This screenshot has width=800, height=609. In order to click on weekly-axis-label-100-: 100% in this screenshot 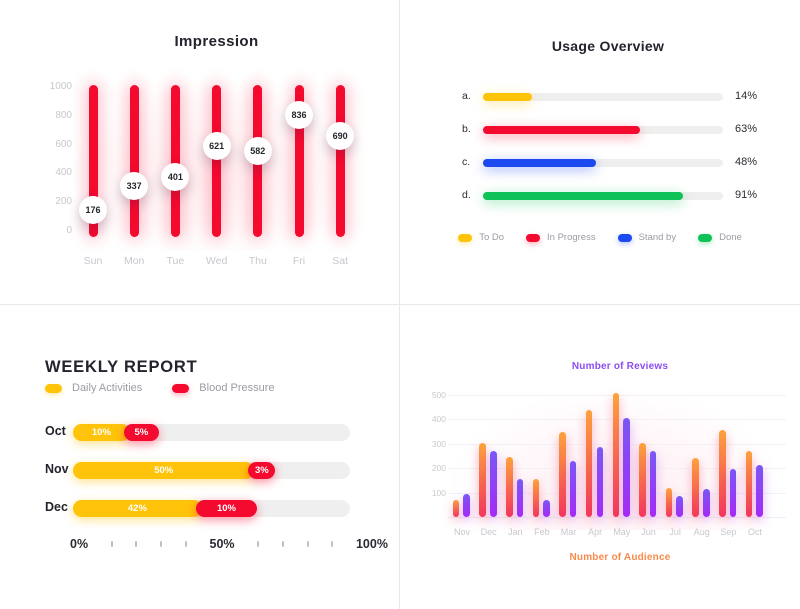, I will do `click(371, 544)`.